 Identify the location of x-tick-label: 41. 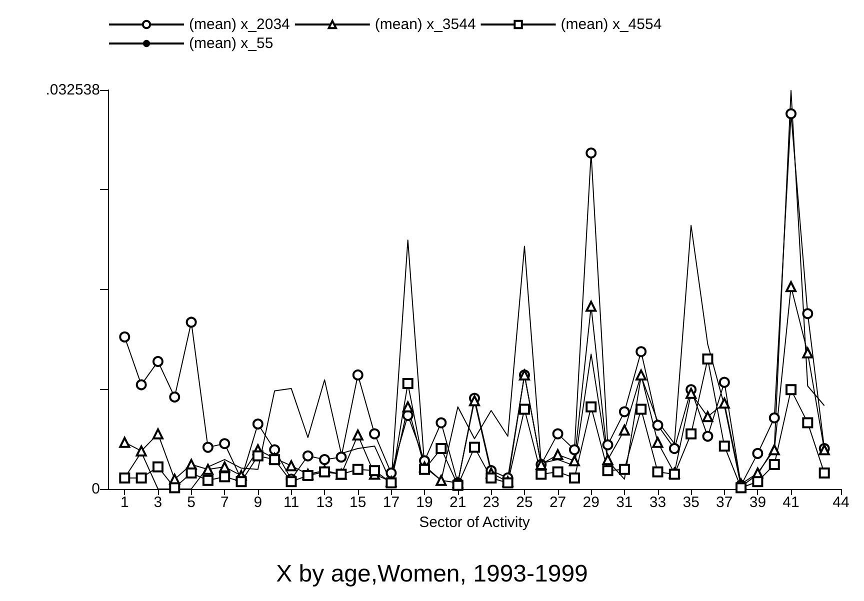
(791, 502).